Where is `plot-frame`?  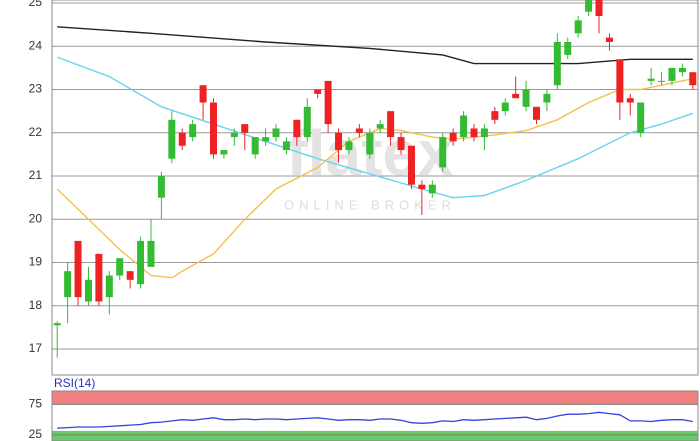 plot-frame is located at coordinates (375, 415).